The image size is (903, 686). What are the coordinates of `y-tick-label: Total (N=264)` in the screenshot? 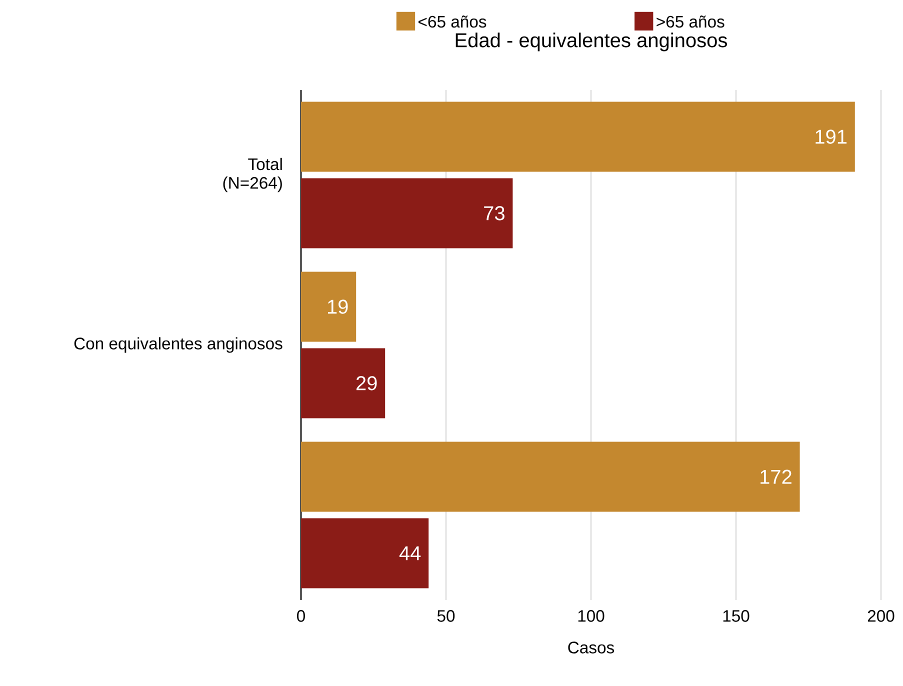 It's located at (252, 175).